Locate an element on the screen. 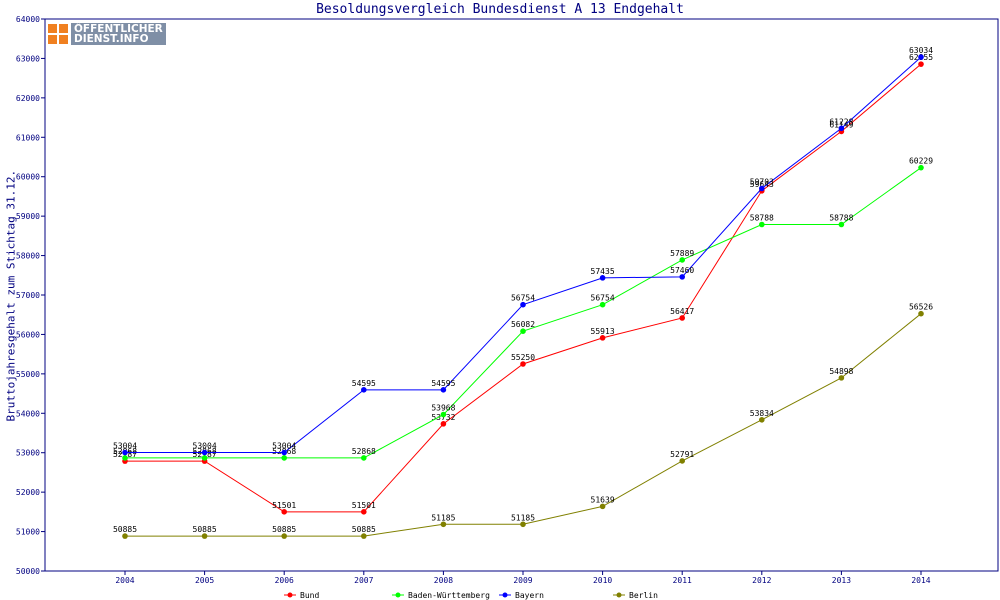 The image size is (1000, 600). x-tick-label: 2006 is located at coordinates (284, 580).